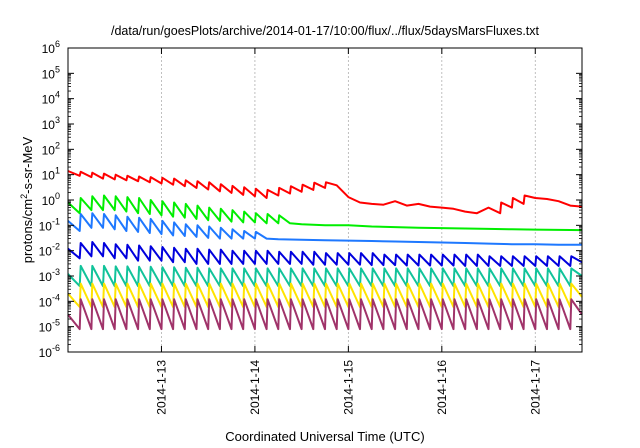 The height and width of the screenshot is (448, 640). I want to click on x-tick-label: 2014-1-16, so click(442, 387).